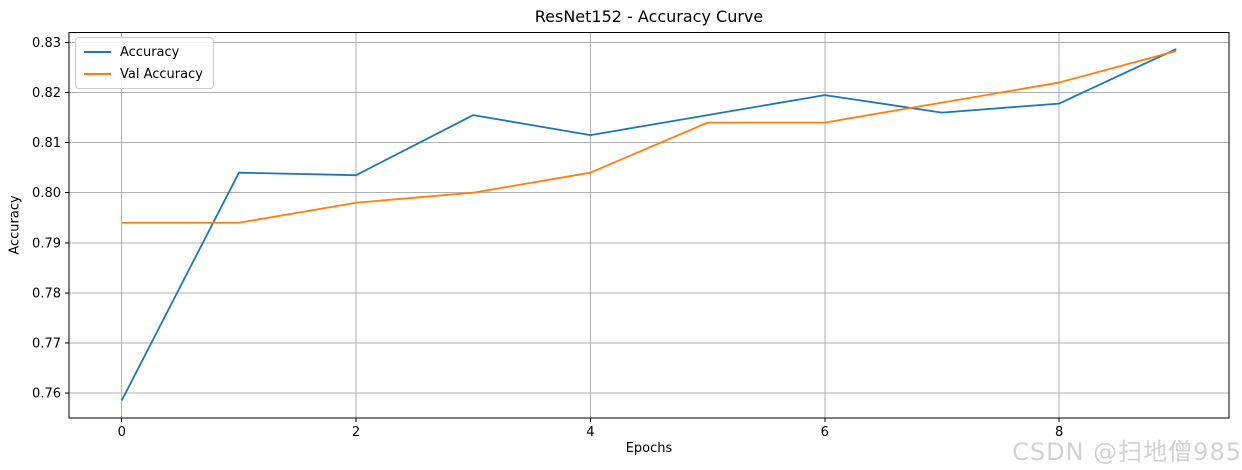  I want to click on y-tick-label: 0.83, so click(46, 43).